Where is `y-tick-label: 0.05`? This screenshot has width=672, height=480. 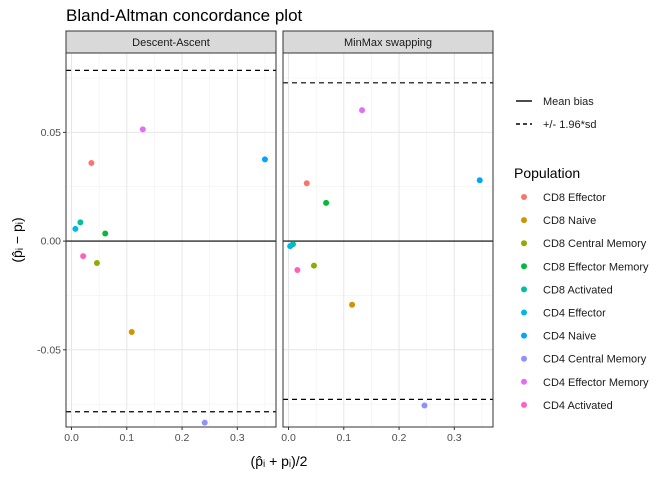 y-tick-label: 0.05 is located at coordinates (51, 133).